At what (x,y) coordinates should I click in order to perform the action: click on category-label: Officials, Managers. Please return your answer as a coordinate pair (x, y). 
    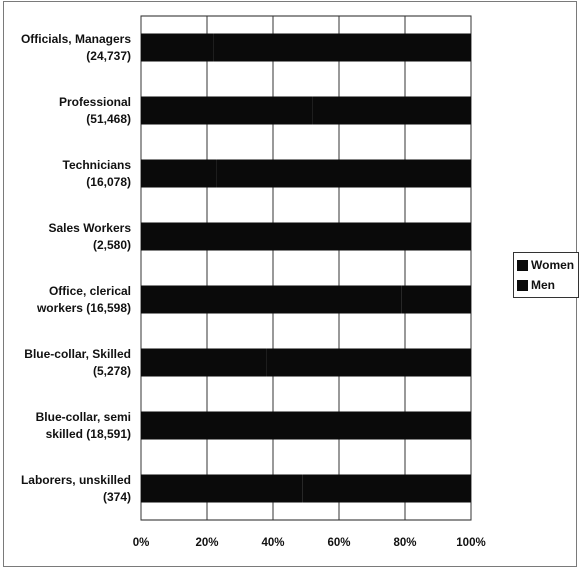
    Looking at the image, I should click on (76, 39).